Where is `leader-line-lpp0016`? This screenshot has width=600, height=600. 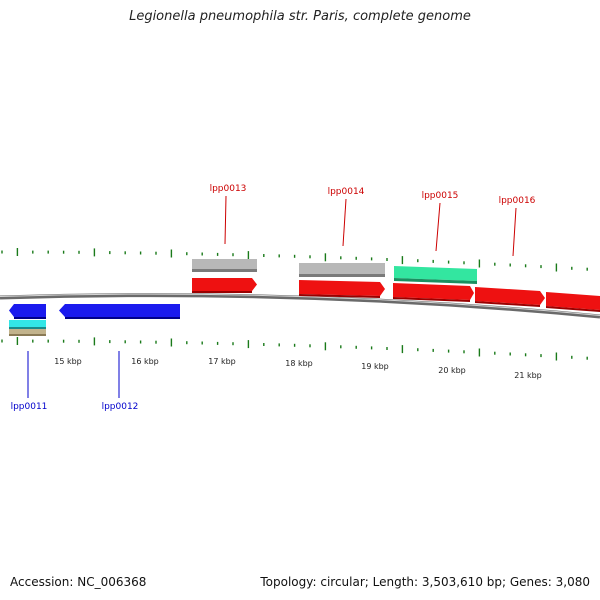 leader-line-lpp0016 is located at coordinates (514, 232).